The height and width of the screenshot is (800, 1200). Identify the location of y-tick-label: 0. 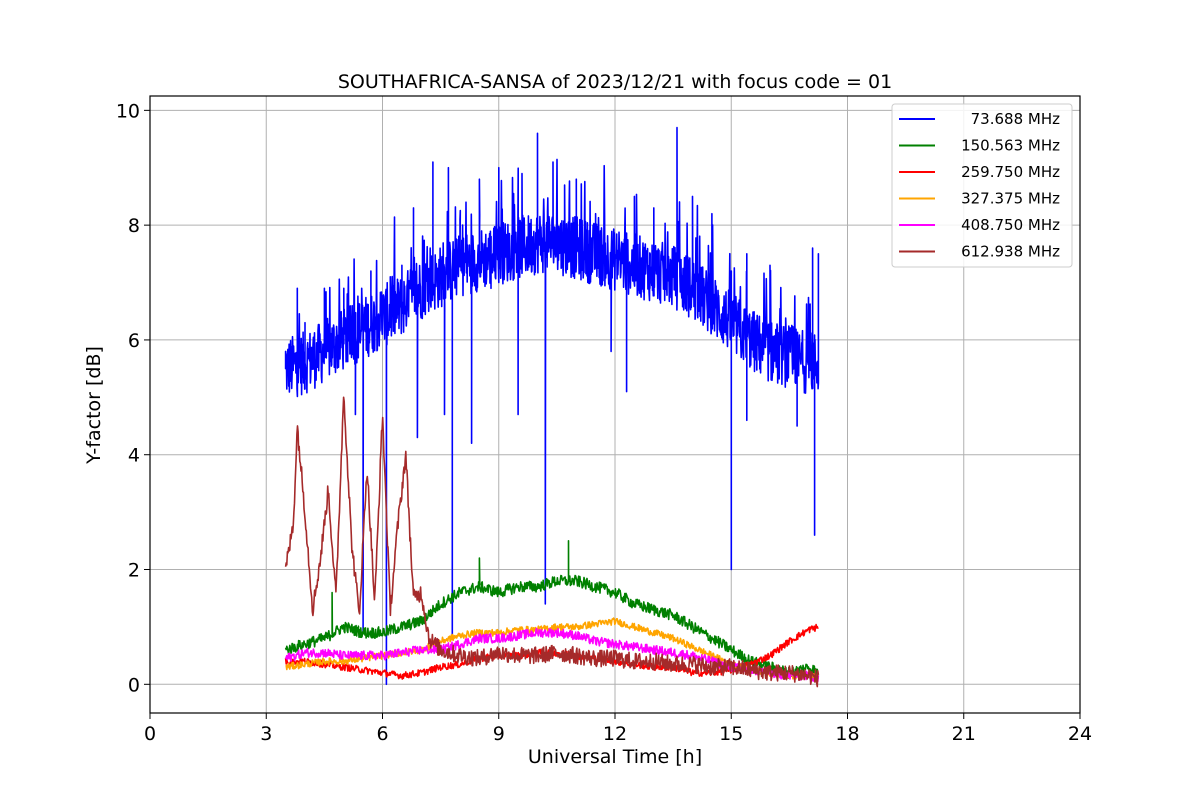
(134, 685).